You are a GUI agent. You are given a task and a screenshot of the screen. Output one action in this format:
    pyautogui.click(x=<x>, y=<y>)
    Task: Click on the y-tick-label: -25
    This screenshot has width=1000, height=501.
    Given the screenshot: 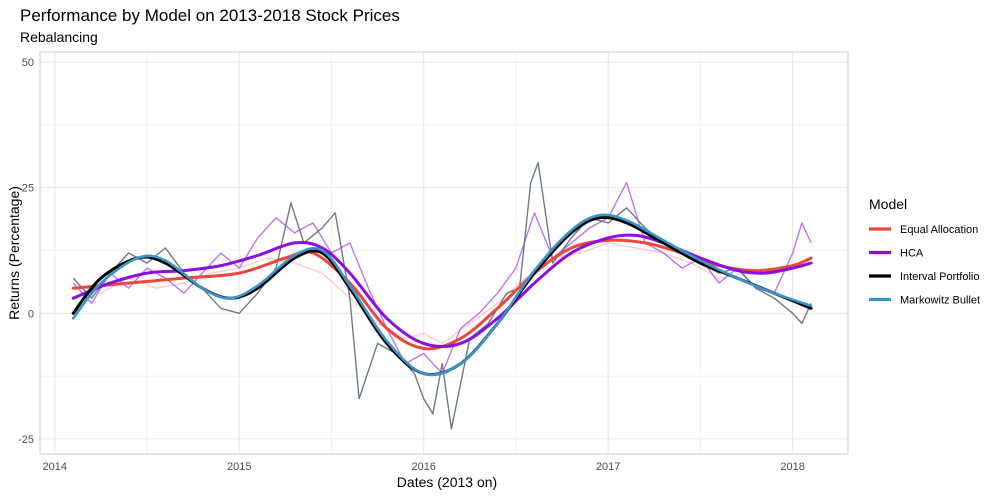 What is the action you would take?
    pyautogui.click(x=26, y=440)
    